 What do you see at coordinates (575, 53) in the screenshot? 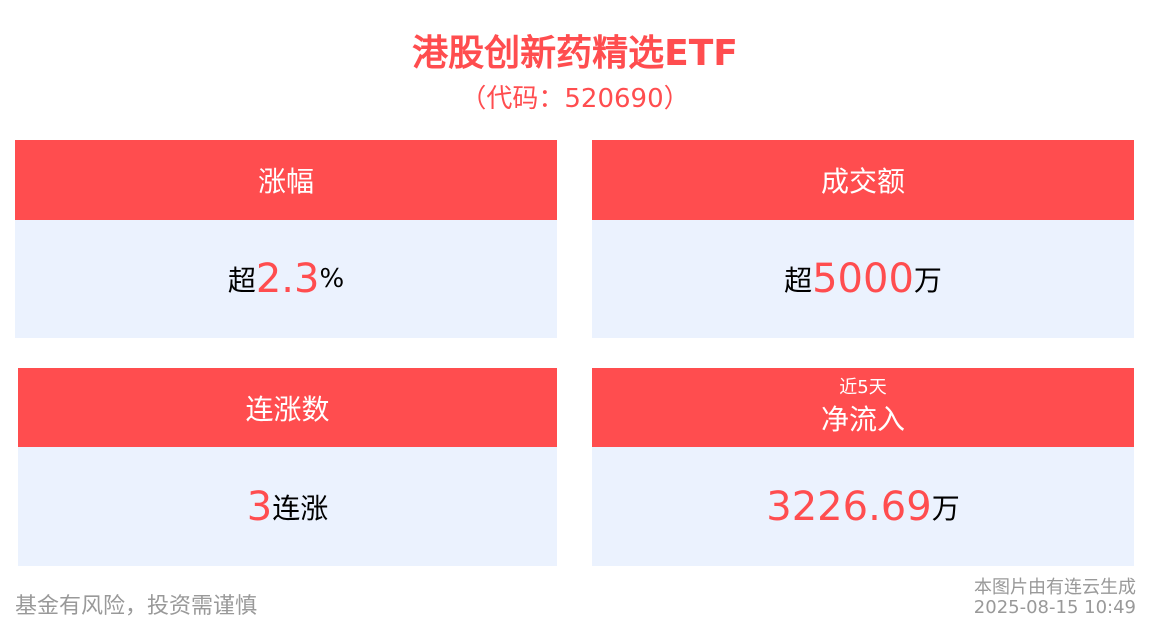
I see `page-title: 港股创新药精选ETF` at bounding box center [575, 53].